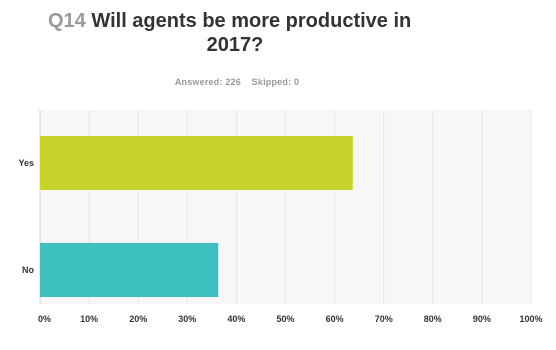  What do you see at coordinates (187, 319) in the screenshot?
I see `x-tick-label: 30%` at bounding box center [187, 319].